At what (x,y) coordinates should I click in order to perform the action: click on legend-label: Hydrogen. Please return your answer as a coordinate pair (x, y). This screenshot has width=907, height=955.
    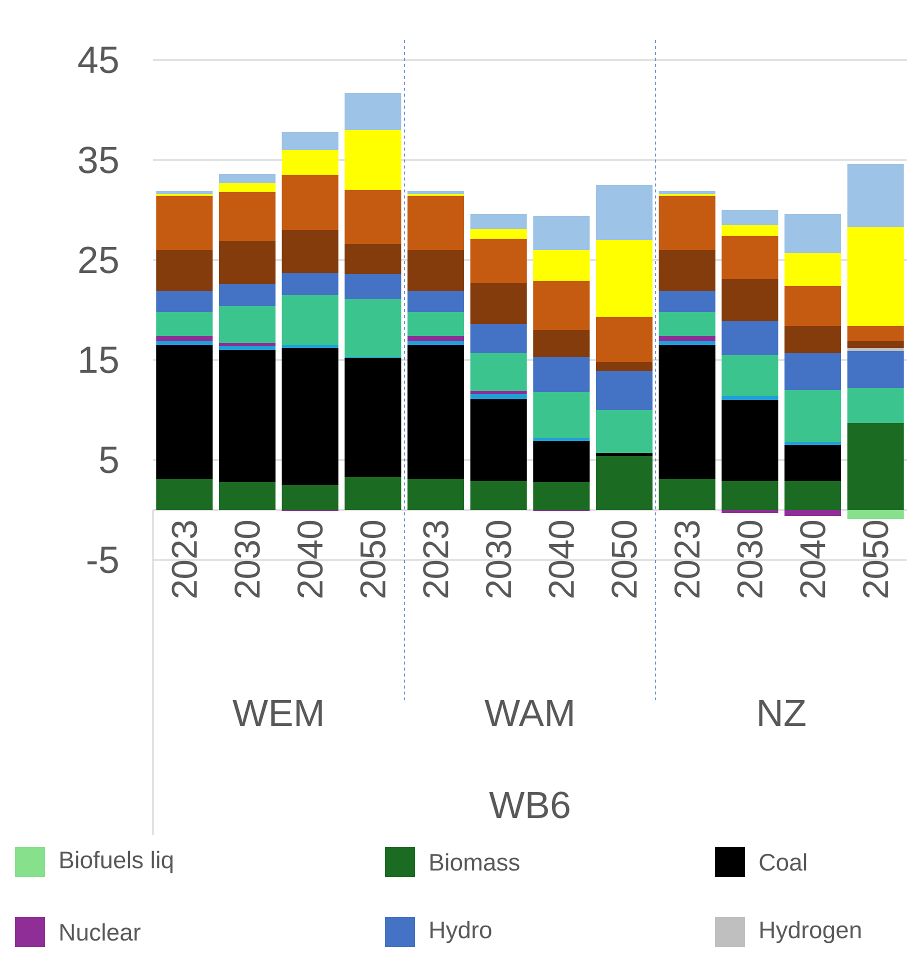
    Looking at the image, I should click on (810, 932).